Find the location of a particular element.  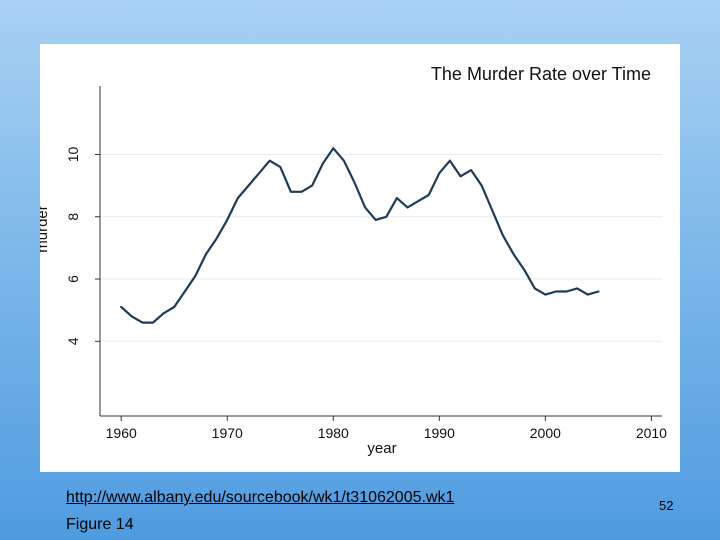

y-tick-label-8: 8 is located at coordinates (73, 217).